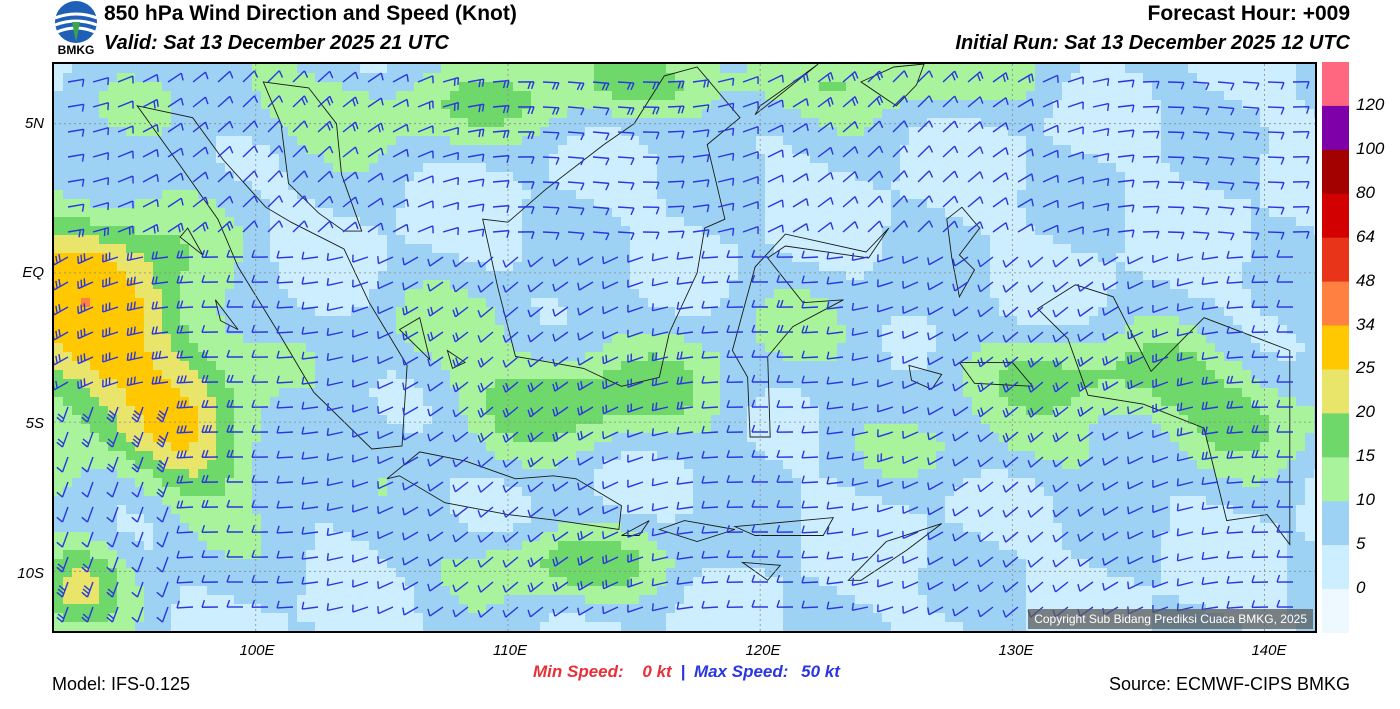  Describe the element at coordinates (657, 671) in the screenshot. I see `min-speed-value: 0 kt` at that location.